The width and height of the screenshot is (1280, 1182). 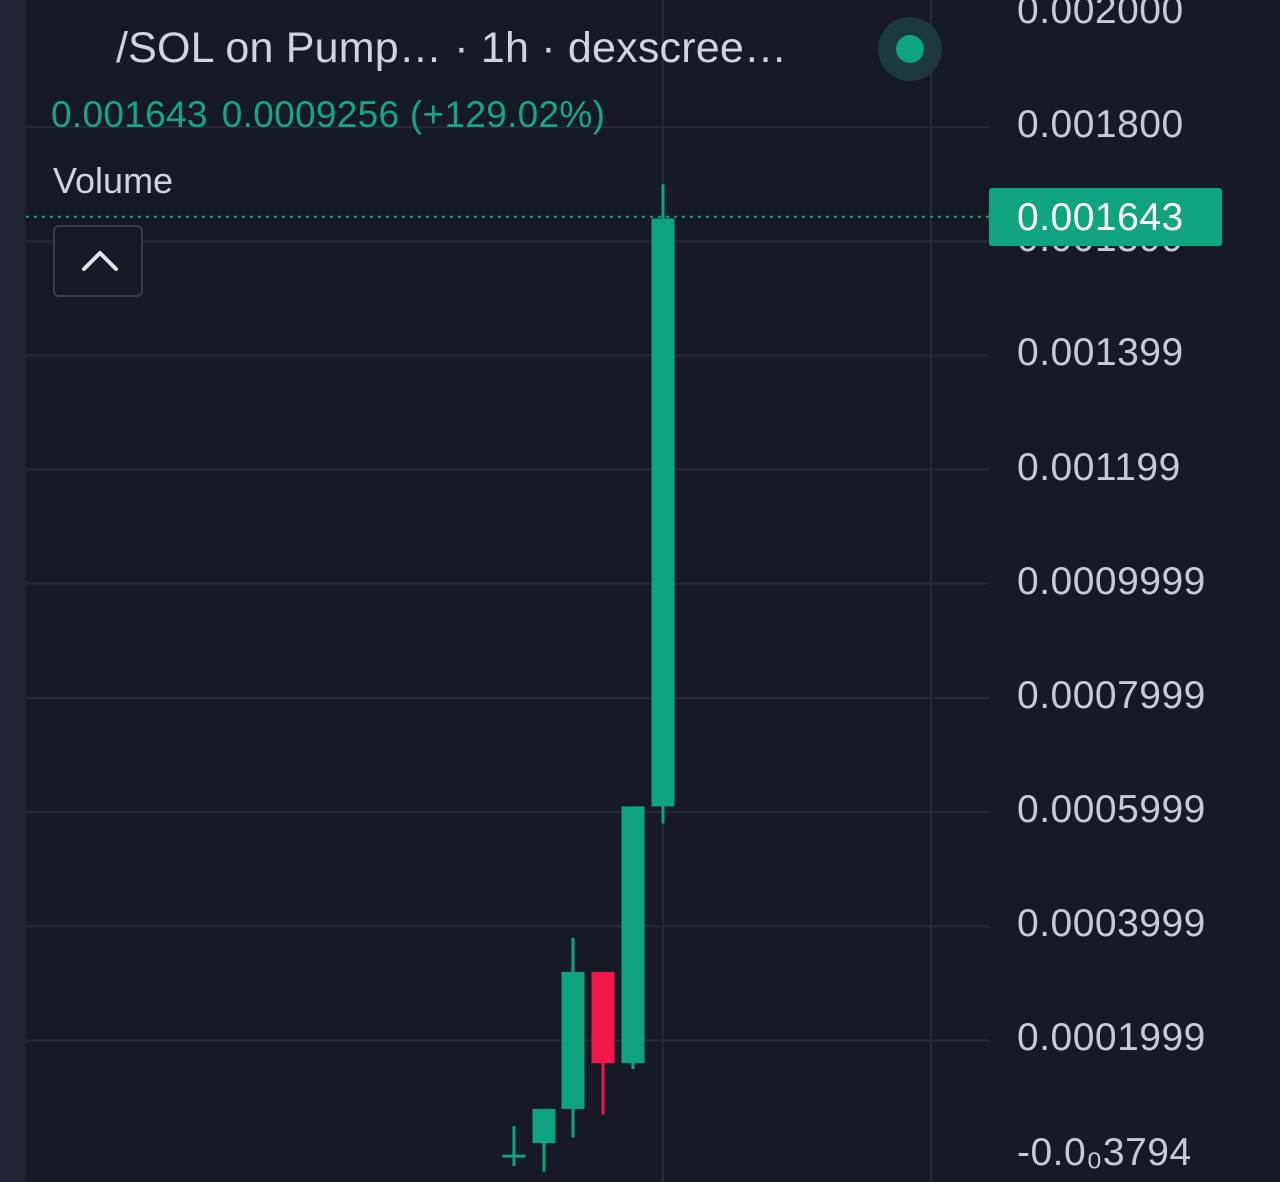 I want to click on y-tick-label: -0.0₀3794, so click(x=1104, y=1152).